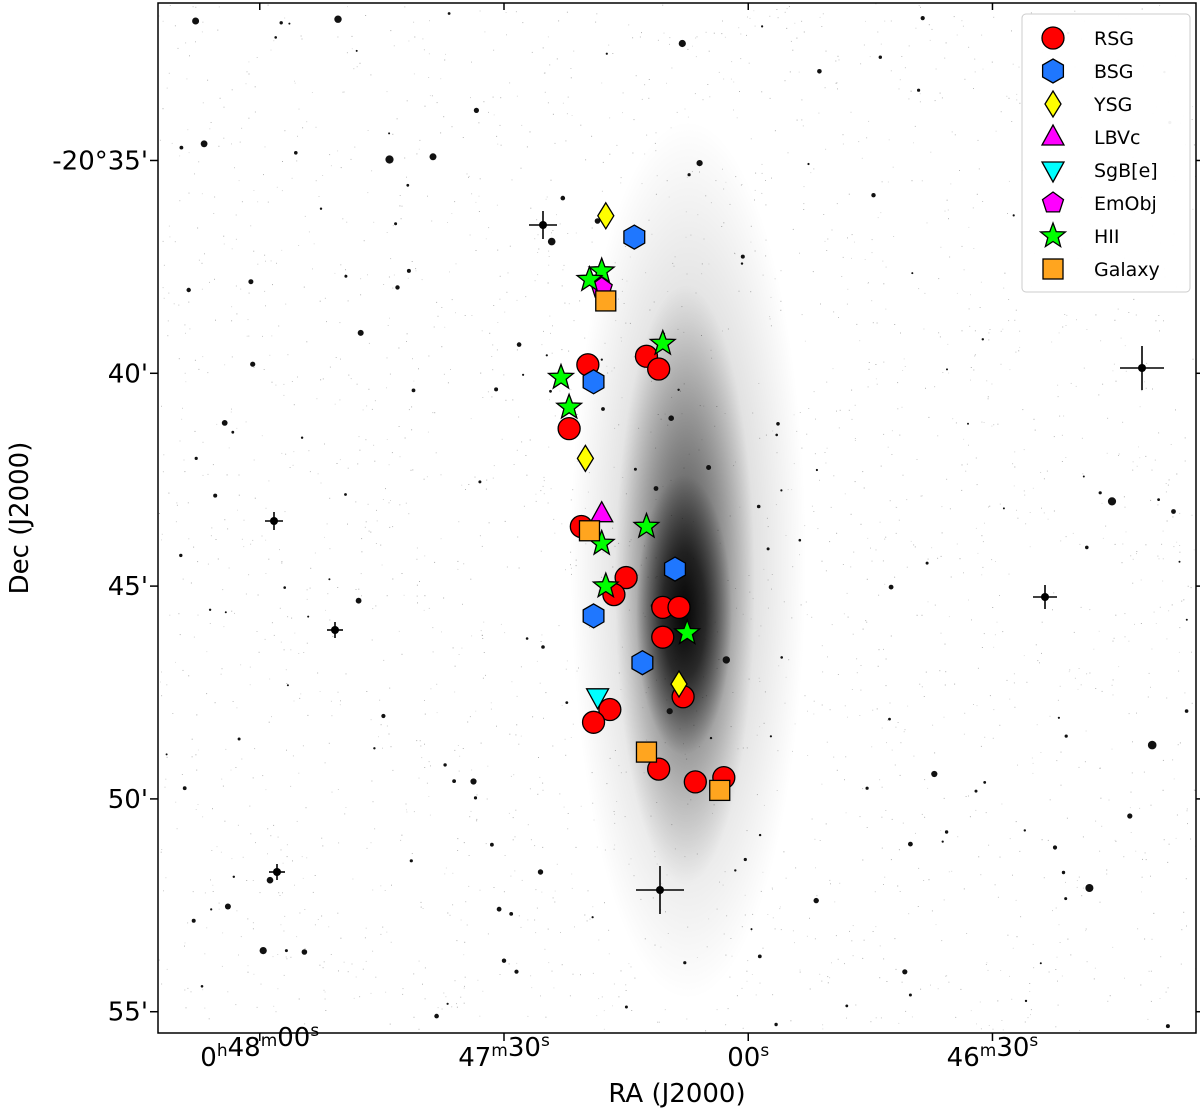 The height and width of the screenshot is (1116, 1200). I want to click on legend-marker-galaxy, so click(1053, 269).